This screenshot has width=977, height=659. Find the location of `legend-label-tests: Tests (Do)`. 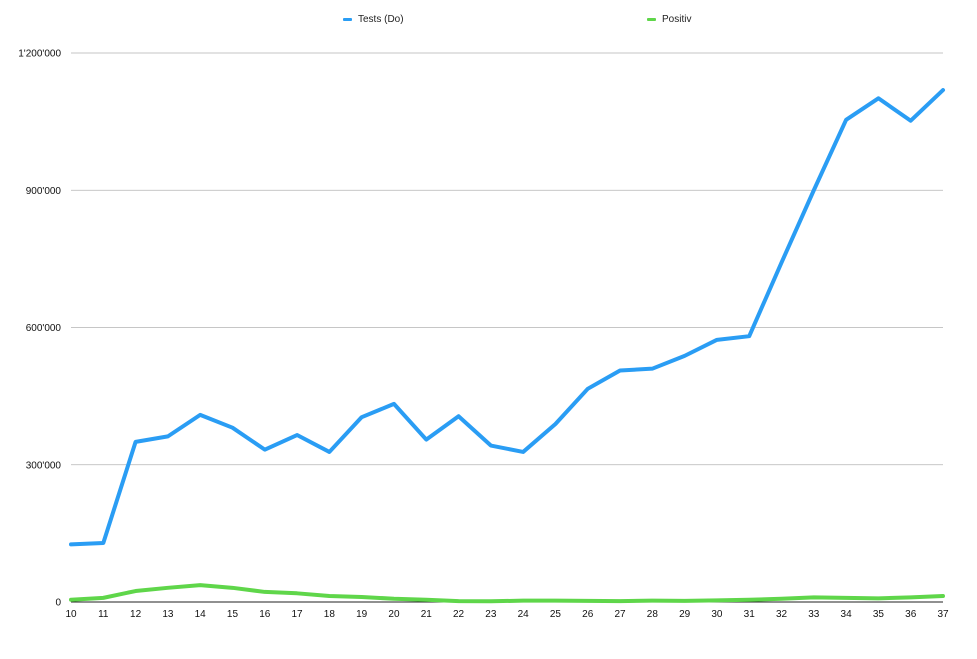

legend-label-tests: Tests (Do) is located at coordinates (381, 19).